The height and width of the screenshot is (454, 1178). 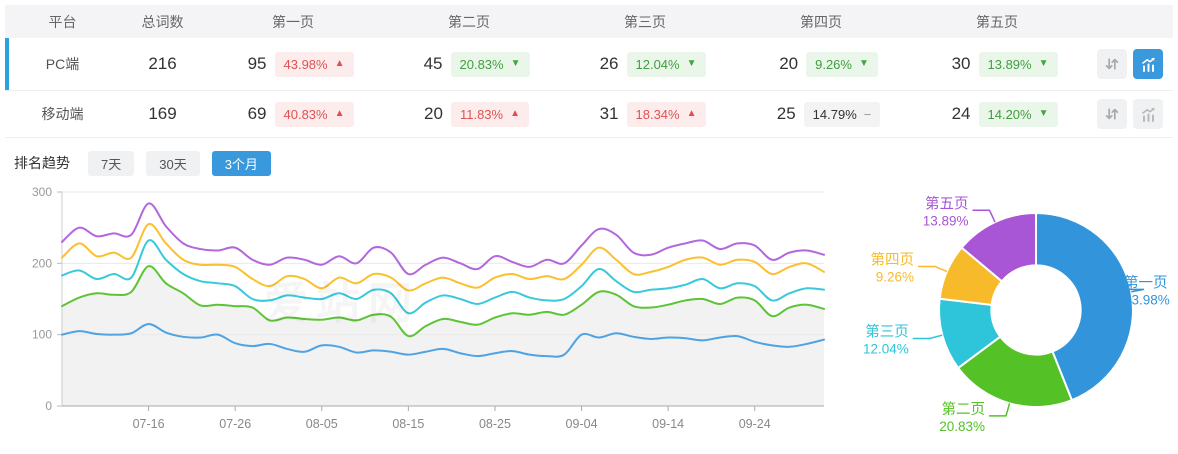 I want to click on y-axis-label: 0, so click(x=48, y=406).